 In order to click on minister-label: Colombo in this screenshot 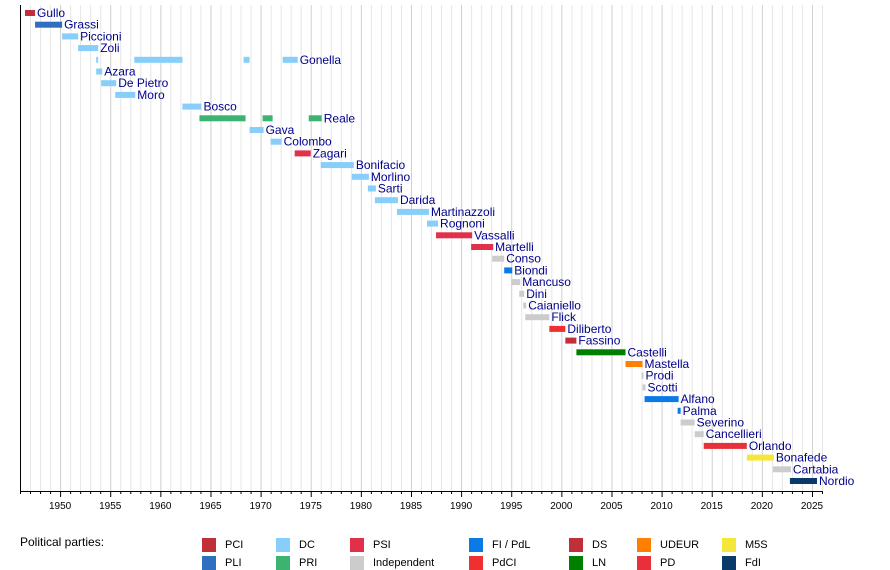, I will do `click(308, 142)`.